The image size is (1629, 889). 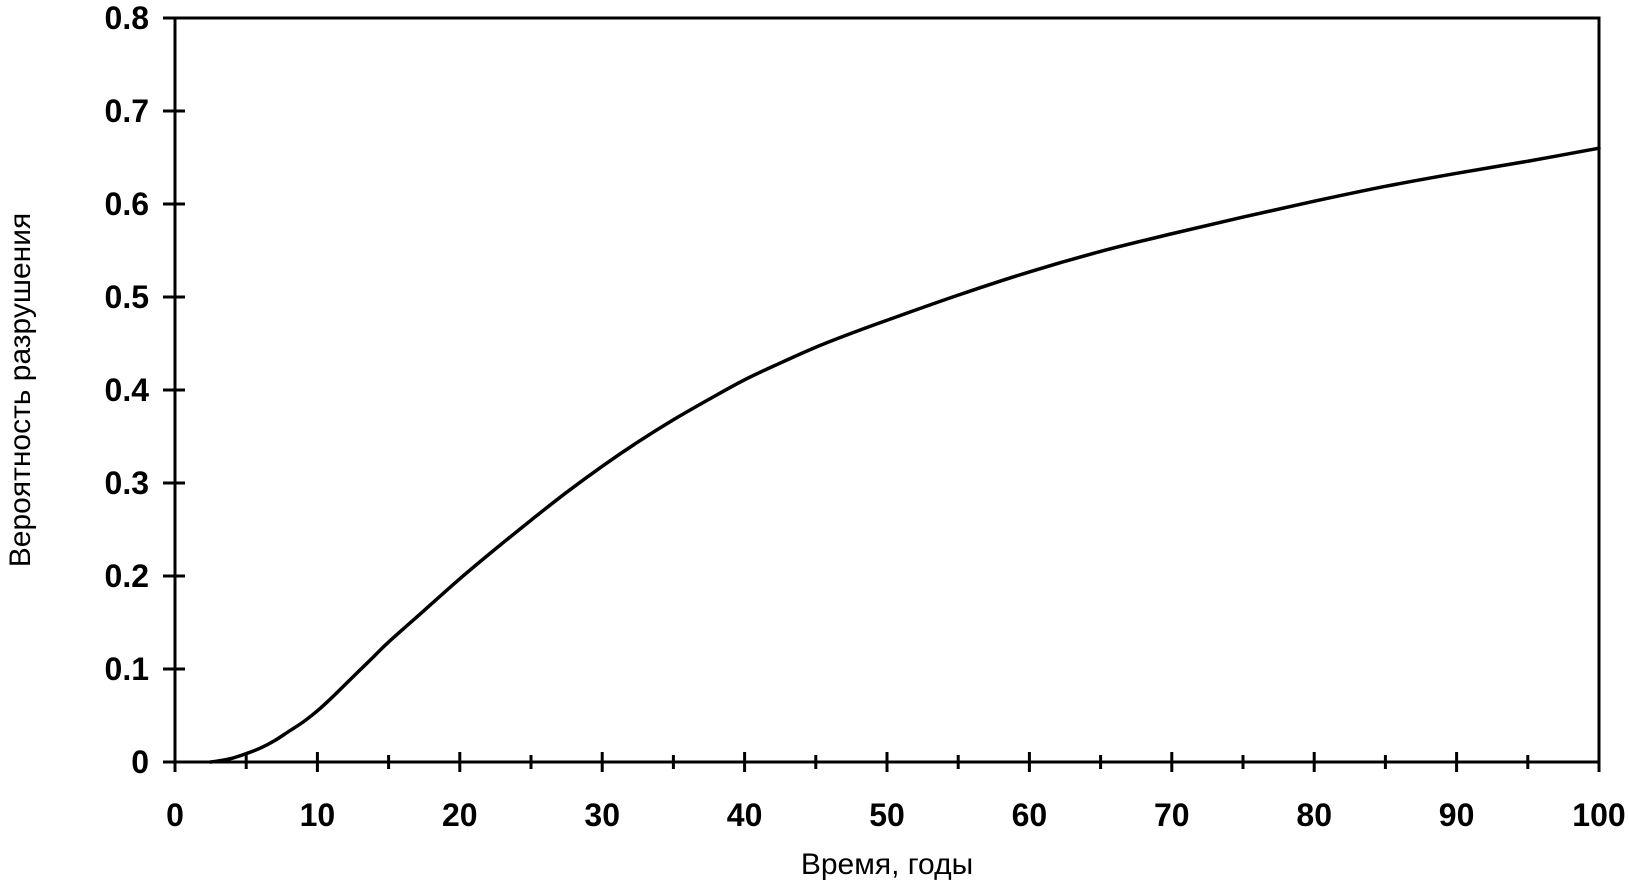 I want to click on x-axis-tick-labels: 0 10 20 30 40 50 60 70 80 90 100, so click(x=896, y=815).